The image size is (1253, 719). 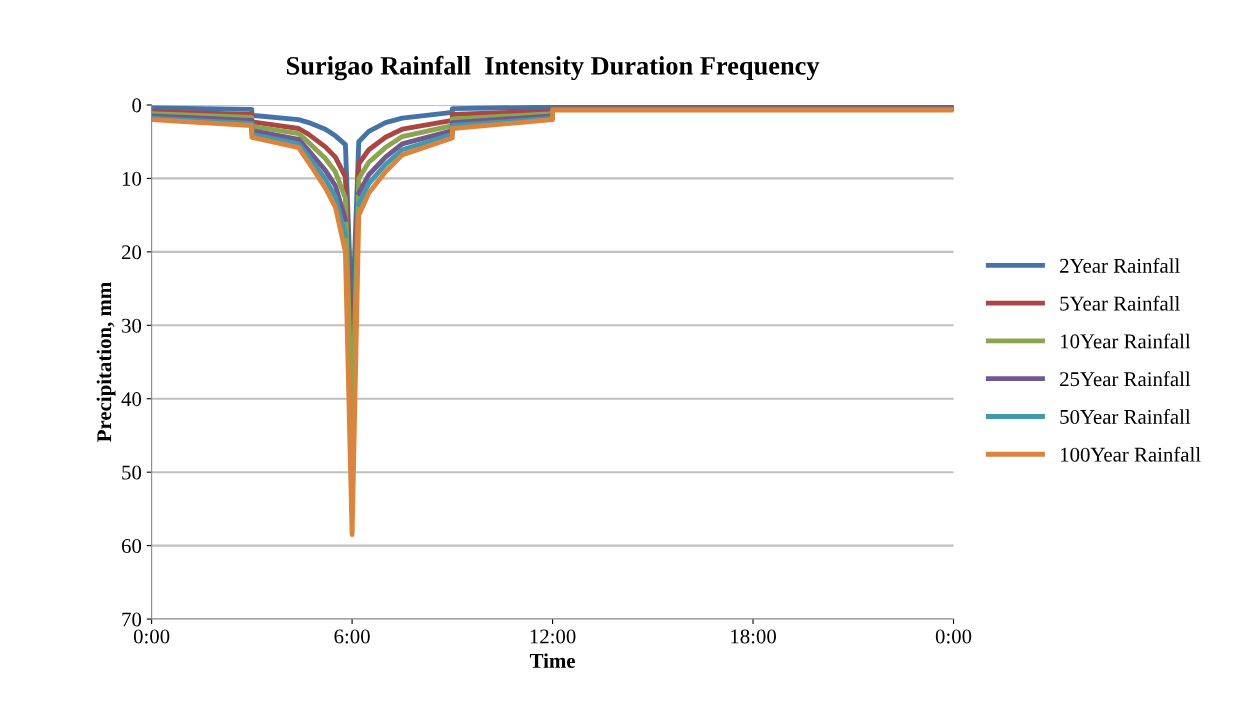 What do you see at coordinates (132, 325) in the screenshot?
I see `y-tick-label: 30` at bounding box center [132, 325].